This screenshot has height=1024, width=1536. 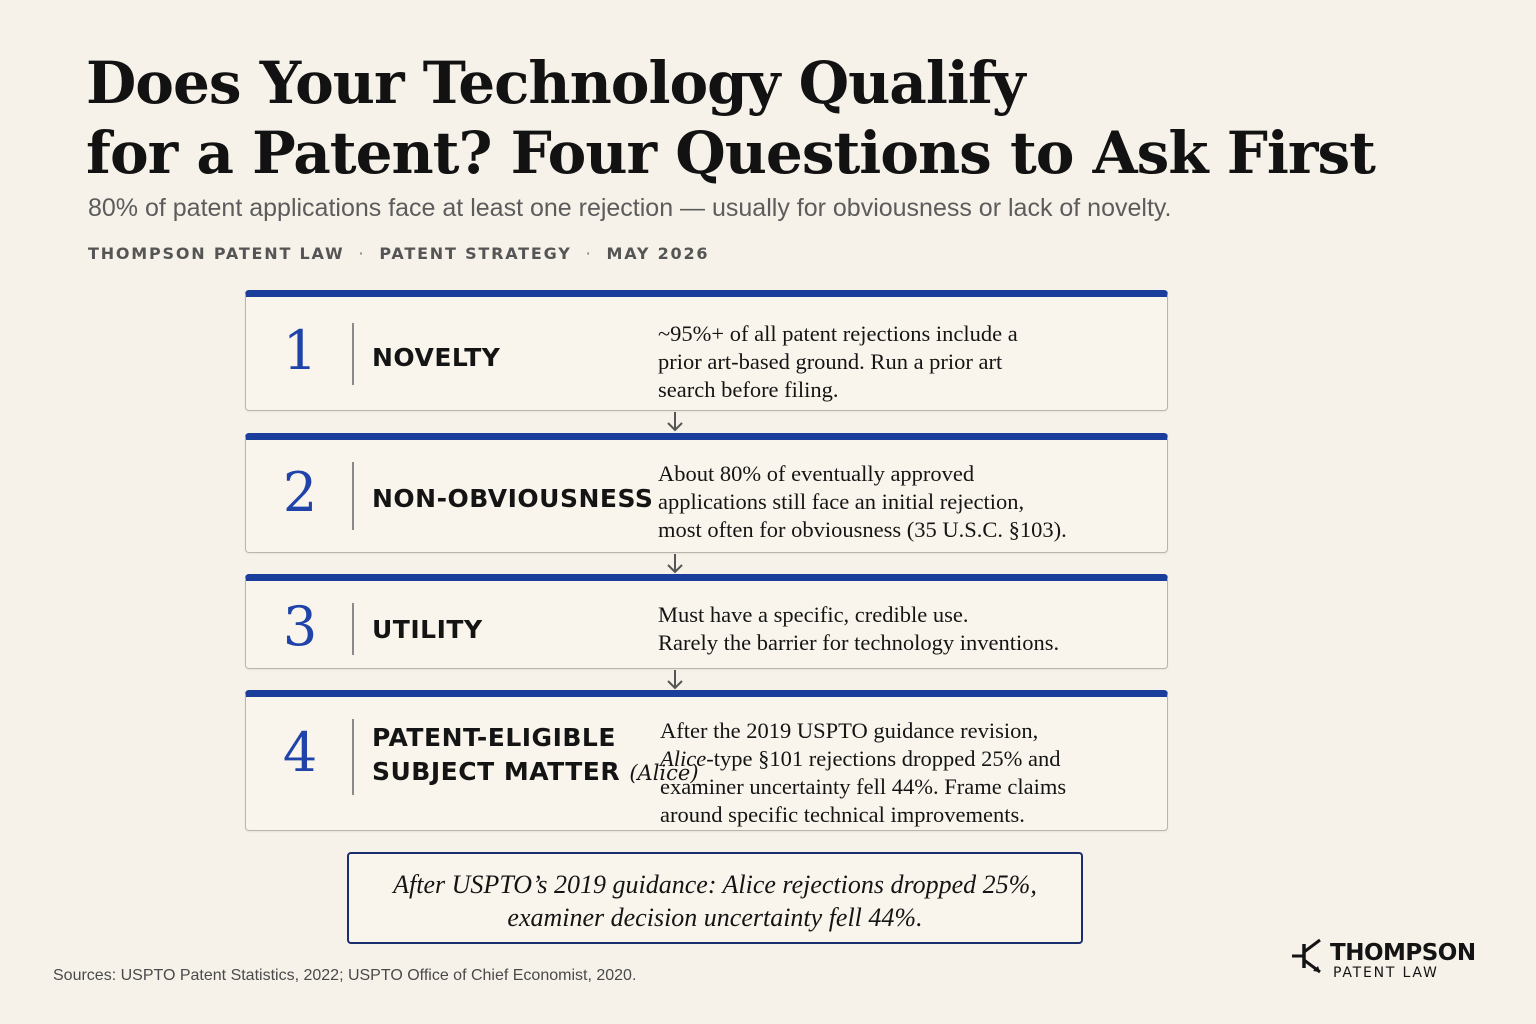 I want to click on circuit-transistor-icon, so click(x=1306, y=956).